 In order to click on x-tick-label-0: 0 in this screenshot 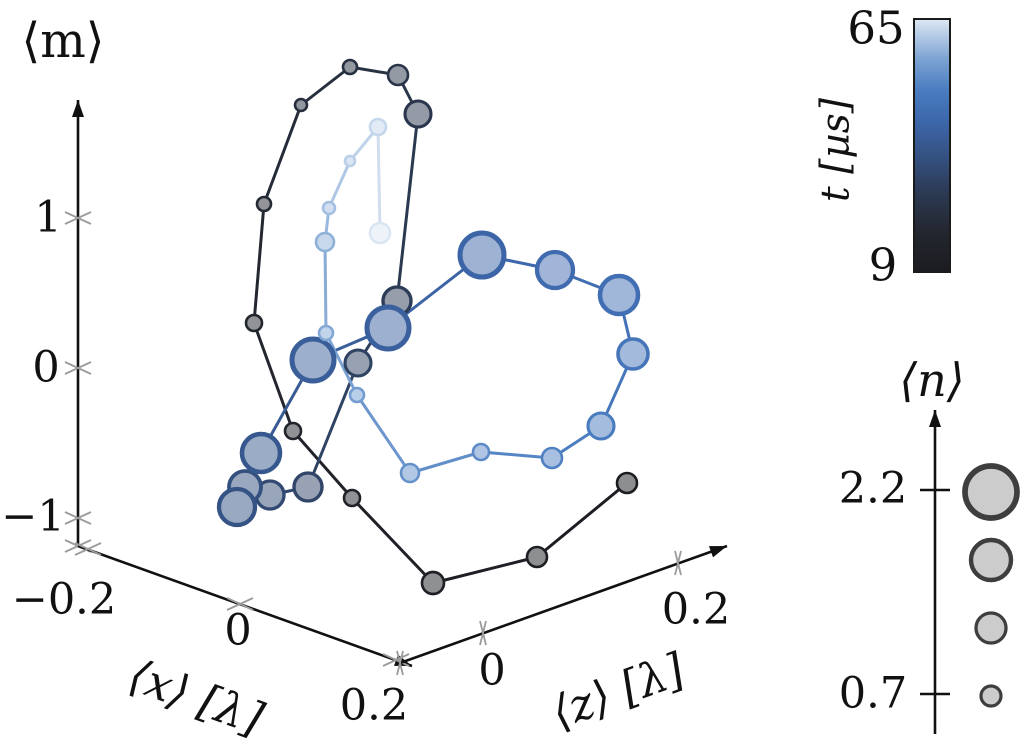, I will do `click(238, 630)`.